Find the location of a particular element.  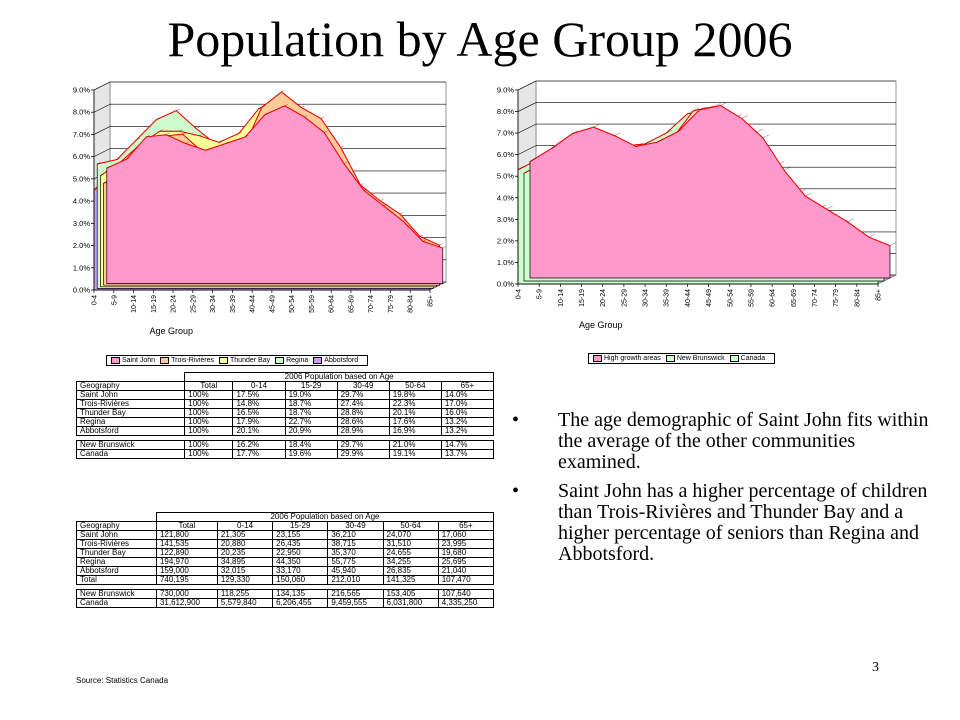

x-tick-label: 70-74 is located at coordinates (815, 298).